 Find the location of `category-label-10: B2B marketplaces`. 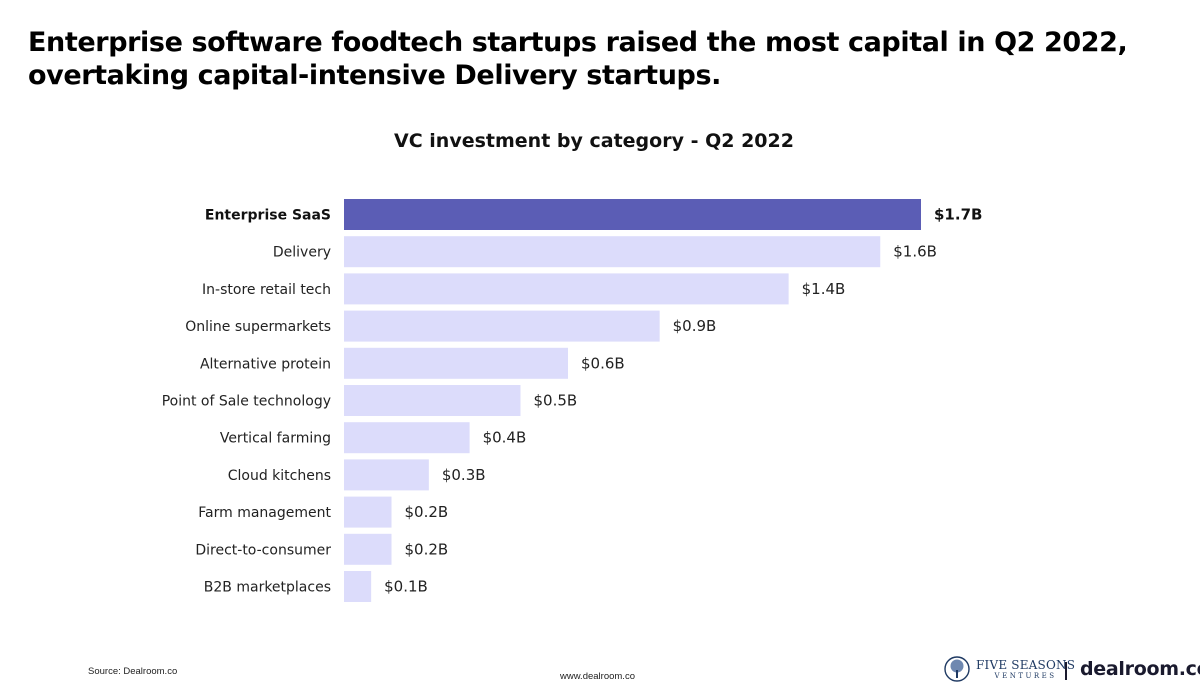

category-label-10: B2B marketplaces is located at coordinates (267, 588).